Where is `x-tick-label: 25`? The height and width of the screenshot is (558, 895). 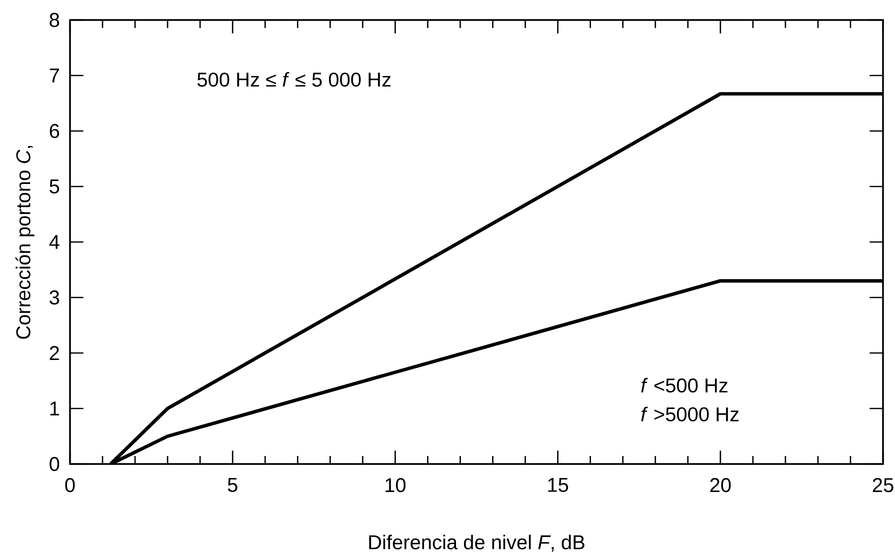 x-tick-label: 25 is located at coordinates (883, 485).